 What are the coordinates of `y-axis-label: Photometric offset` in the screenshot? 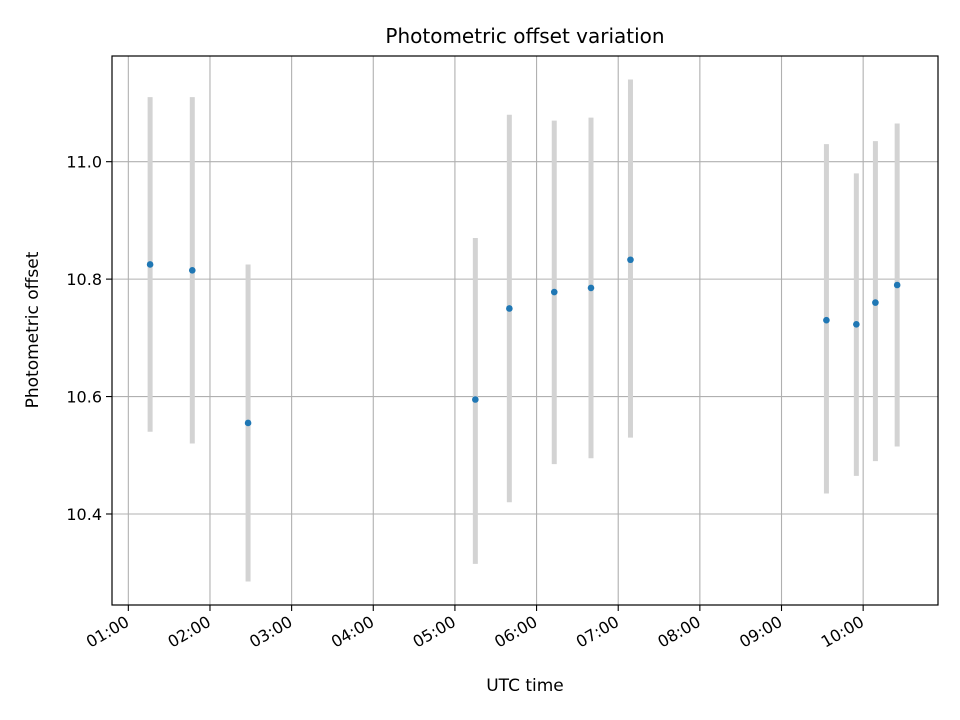 It's located at (33, 329).